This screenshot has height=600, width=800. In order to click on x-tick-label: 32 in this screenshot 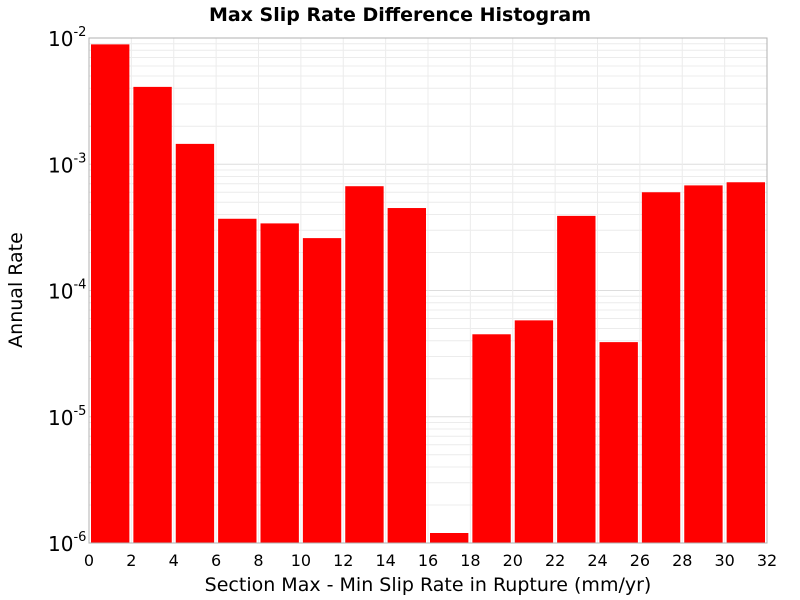, I will do `click(767, 560)`.